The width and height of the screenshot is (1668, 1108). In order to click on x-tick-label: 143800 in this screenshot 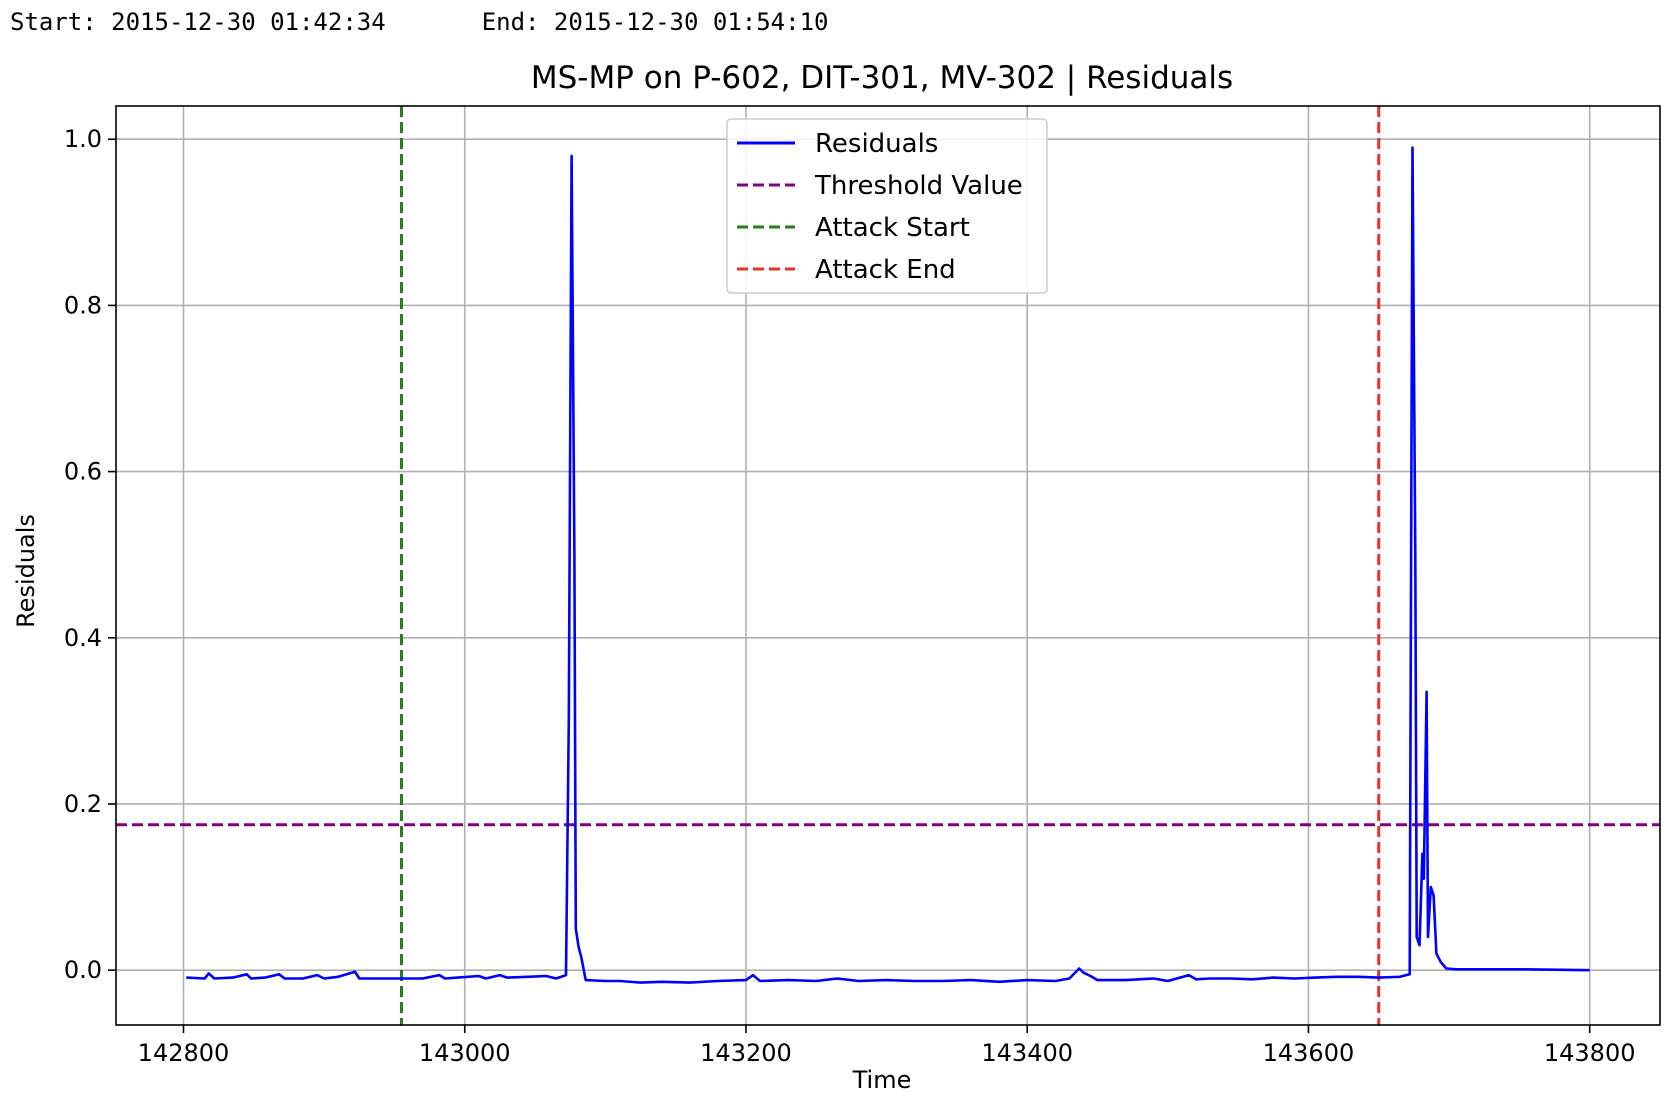, I will do `click(1590, 1053)`.